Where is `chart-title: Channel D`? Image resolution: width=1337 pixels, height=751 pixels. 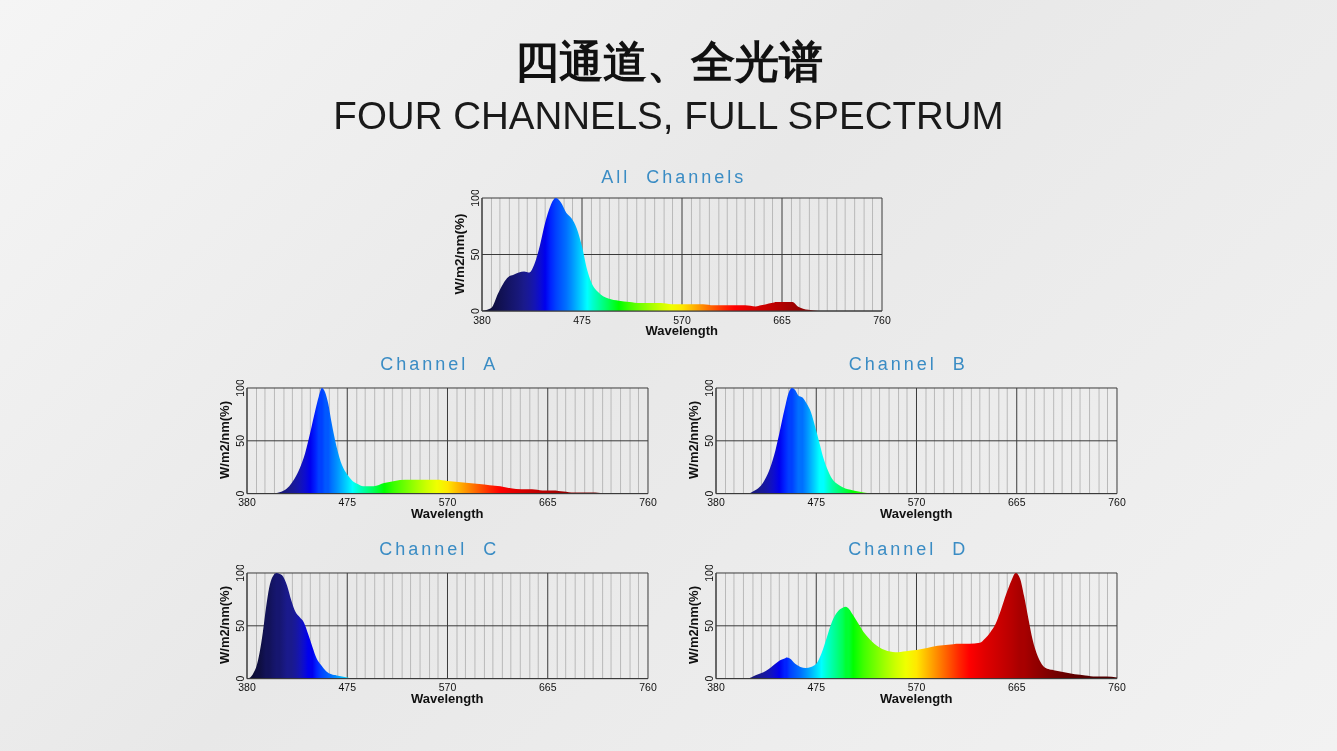
chart-title: Channel D is located at coordinates (908, 548).